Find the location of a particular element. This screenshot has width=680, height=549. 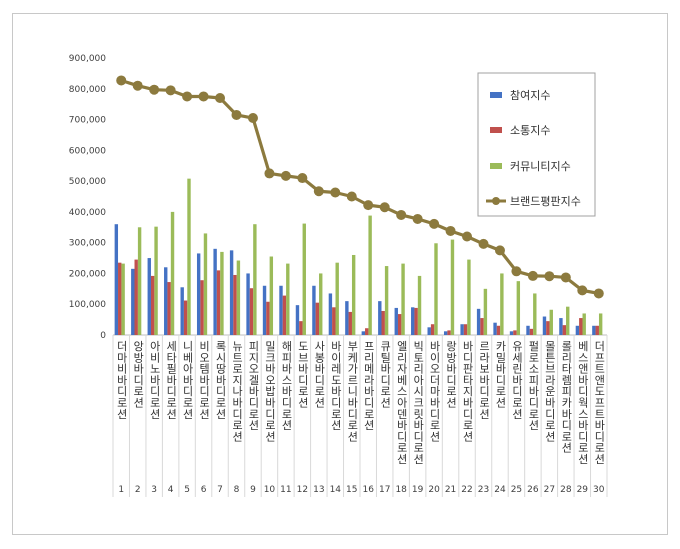

category-number: 5 is located at coordinates (187, 490).